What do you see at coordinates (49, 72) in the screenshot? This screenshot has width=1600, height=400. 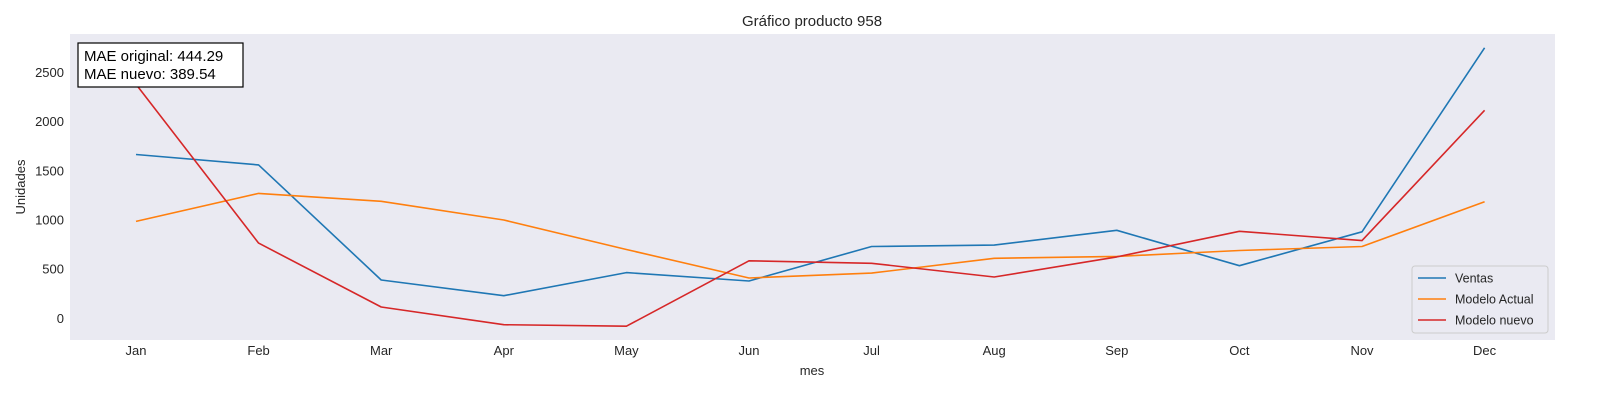 I see `y-tick-label: 2500` at bounding box center [49, 72].